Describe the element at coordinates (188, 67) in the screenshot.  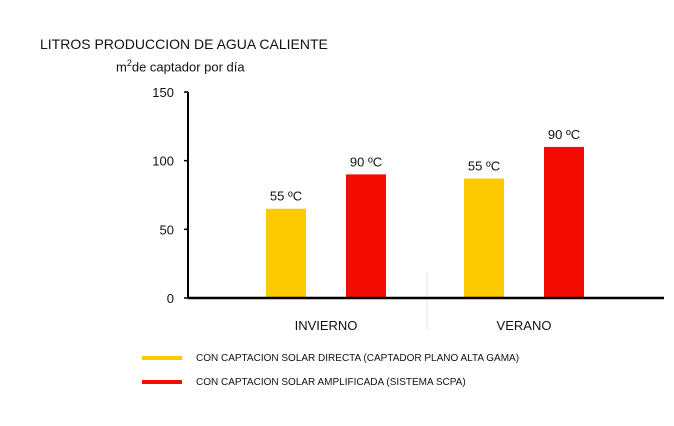
I see `subtitle-suffix: de captador por día` at that location.